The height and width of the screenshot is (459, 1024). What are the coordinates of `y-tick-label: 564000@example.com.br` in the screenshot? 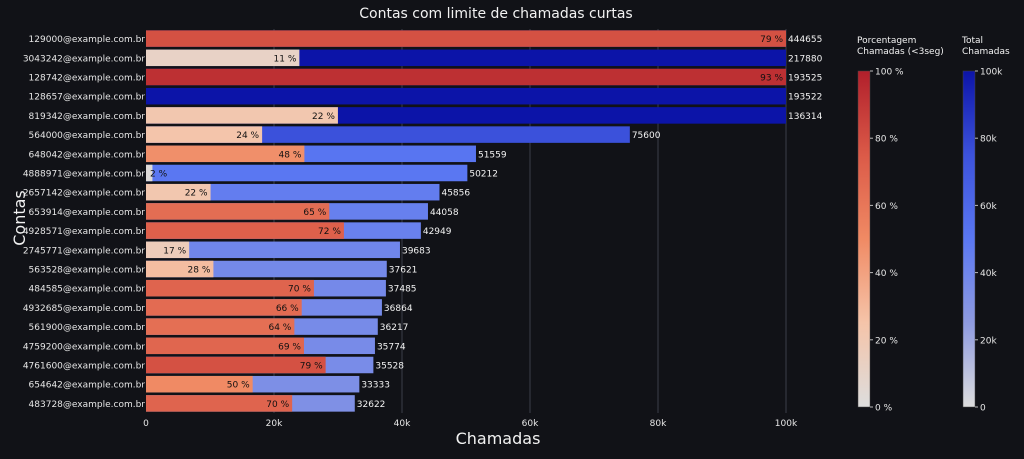 It's located at (87, 136).